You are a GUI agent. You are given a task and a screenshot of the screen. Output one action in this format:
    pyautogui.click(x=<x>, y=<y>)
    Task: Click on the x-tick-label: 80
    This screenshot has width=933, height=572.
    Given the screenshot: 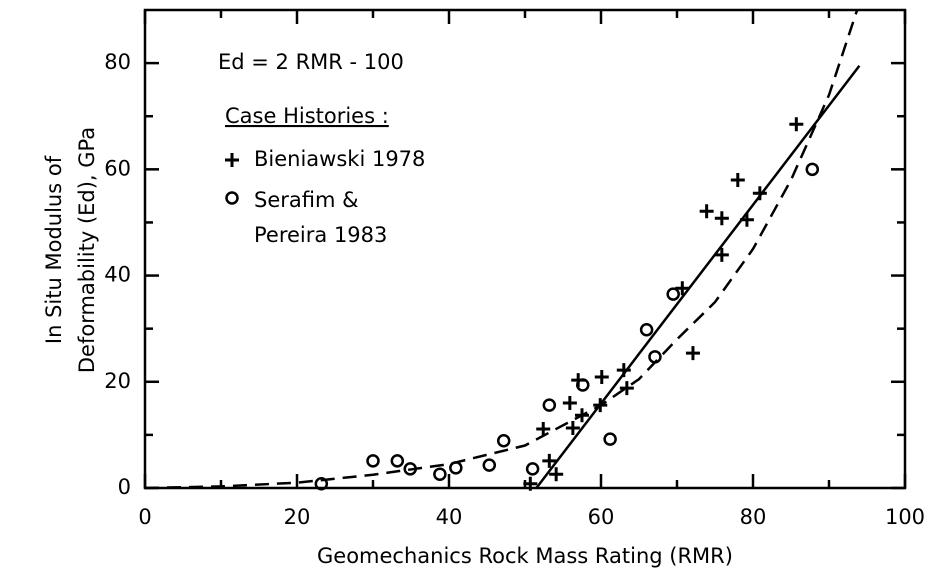 What is the action you would take?
    pyautogui.click(x=753, y=517)
    